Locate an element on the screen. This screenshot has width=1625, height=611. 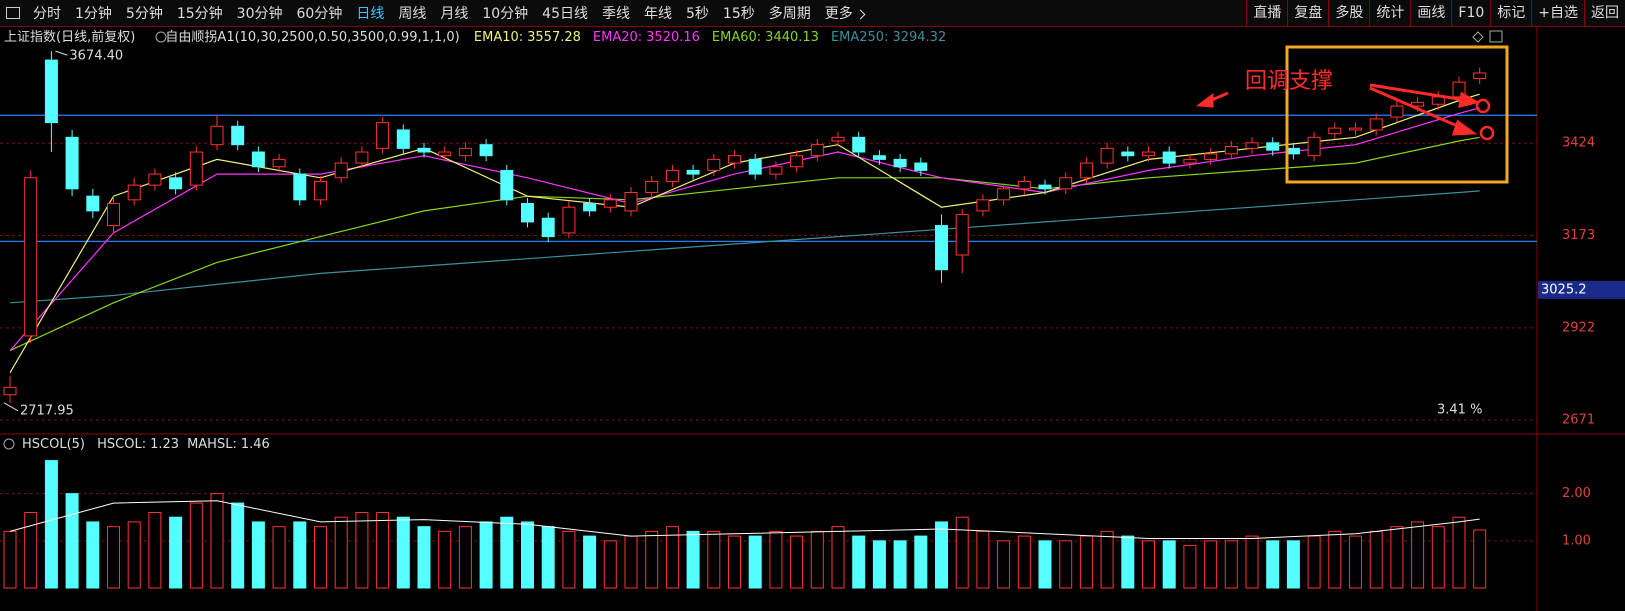
cursor-label: 3025.2 is located at coordinates (1564, 289).